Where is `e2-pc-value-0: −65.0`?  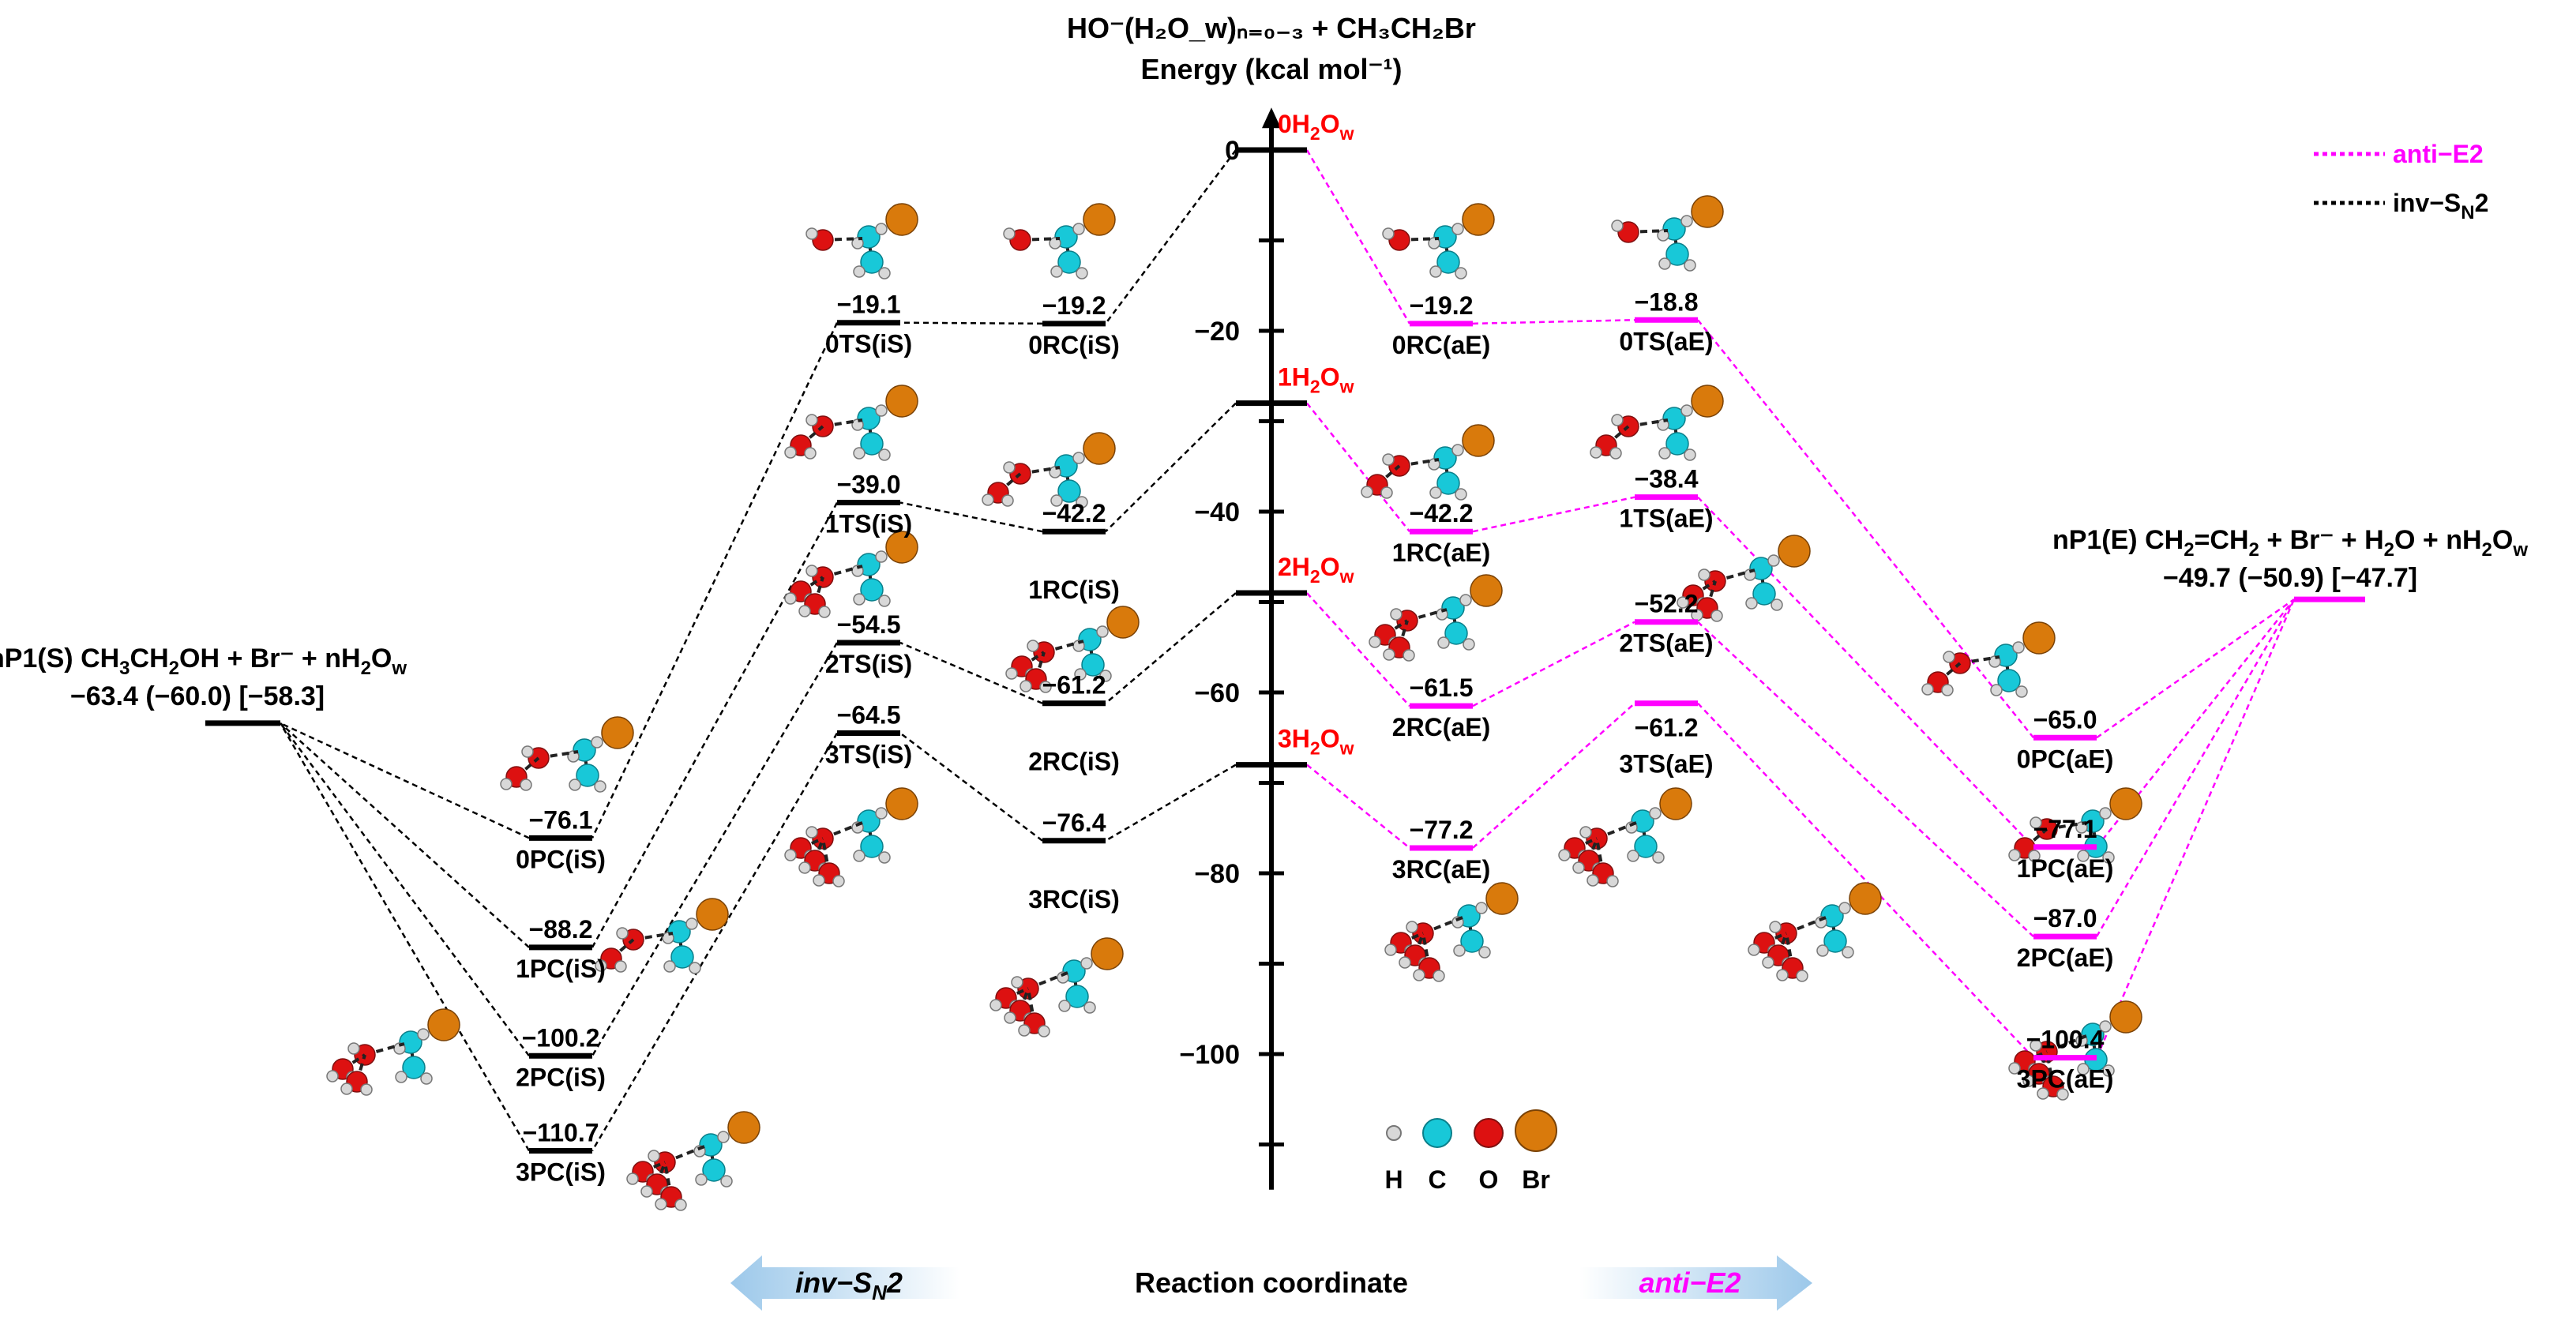
e2-pc-value-0: −65.0 is located at coordinates (2065, 719).